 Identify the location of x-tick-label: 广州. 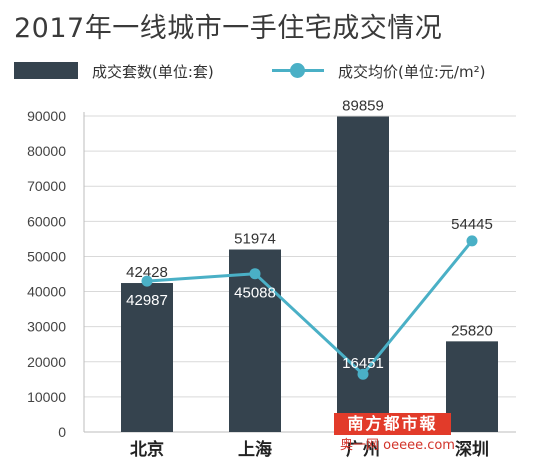
(363, 449).